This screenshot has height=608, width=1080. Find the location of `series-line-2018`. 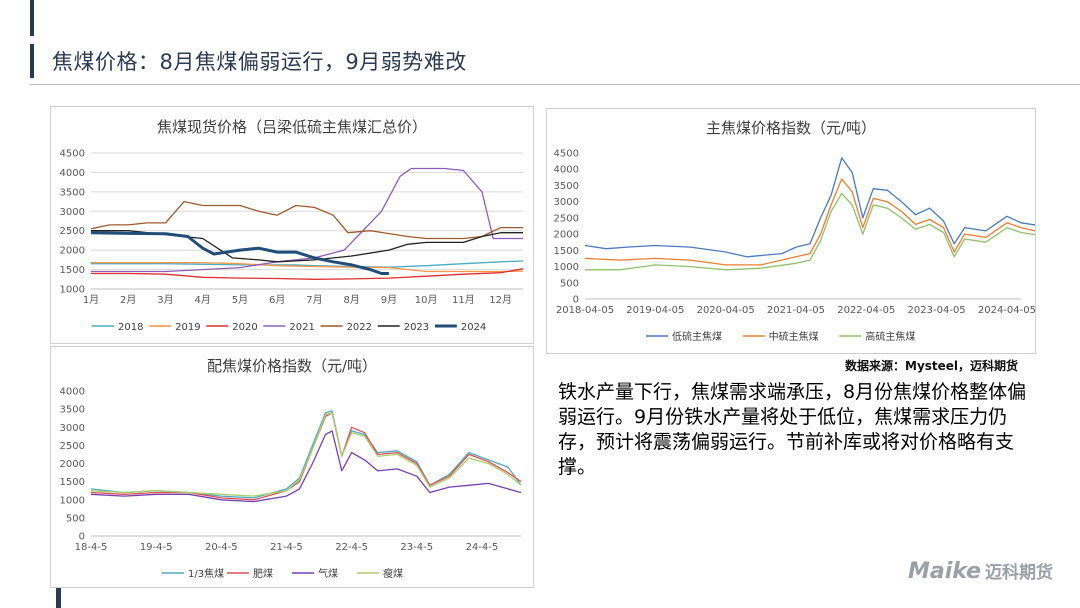

series-line-2018 is located at coordinates (307, 264).